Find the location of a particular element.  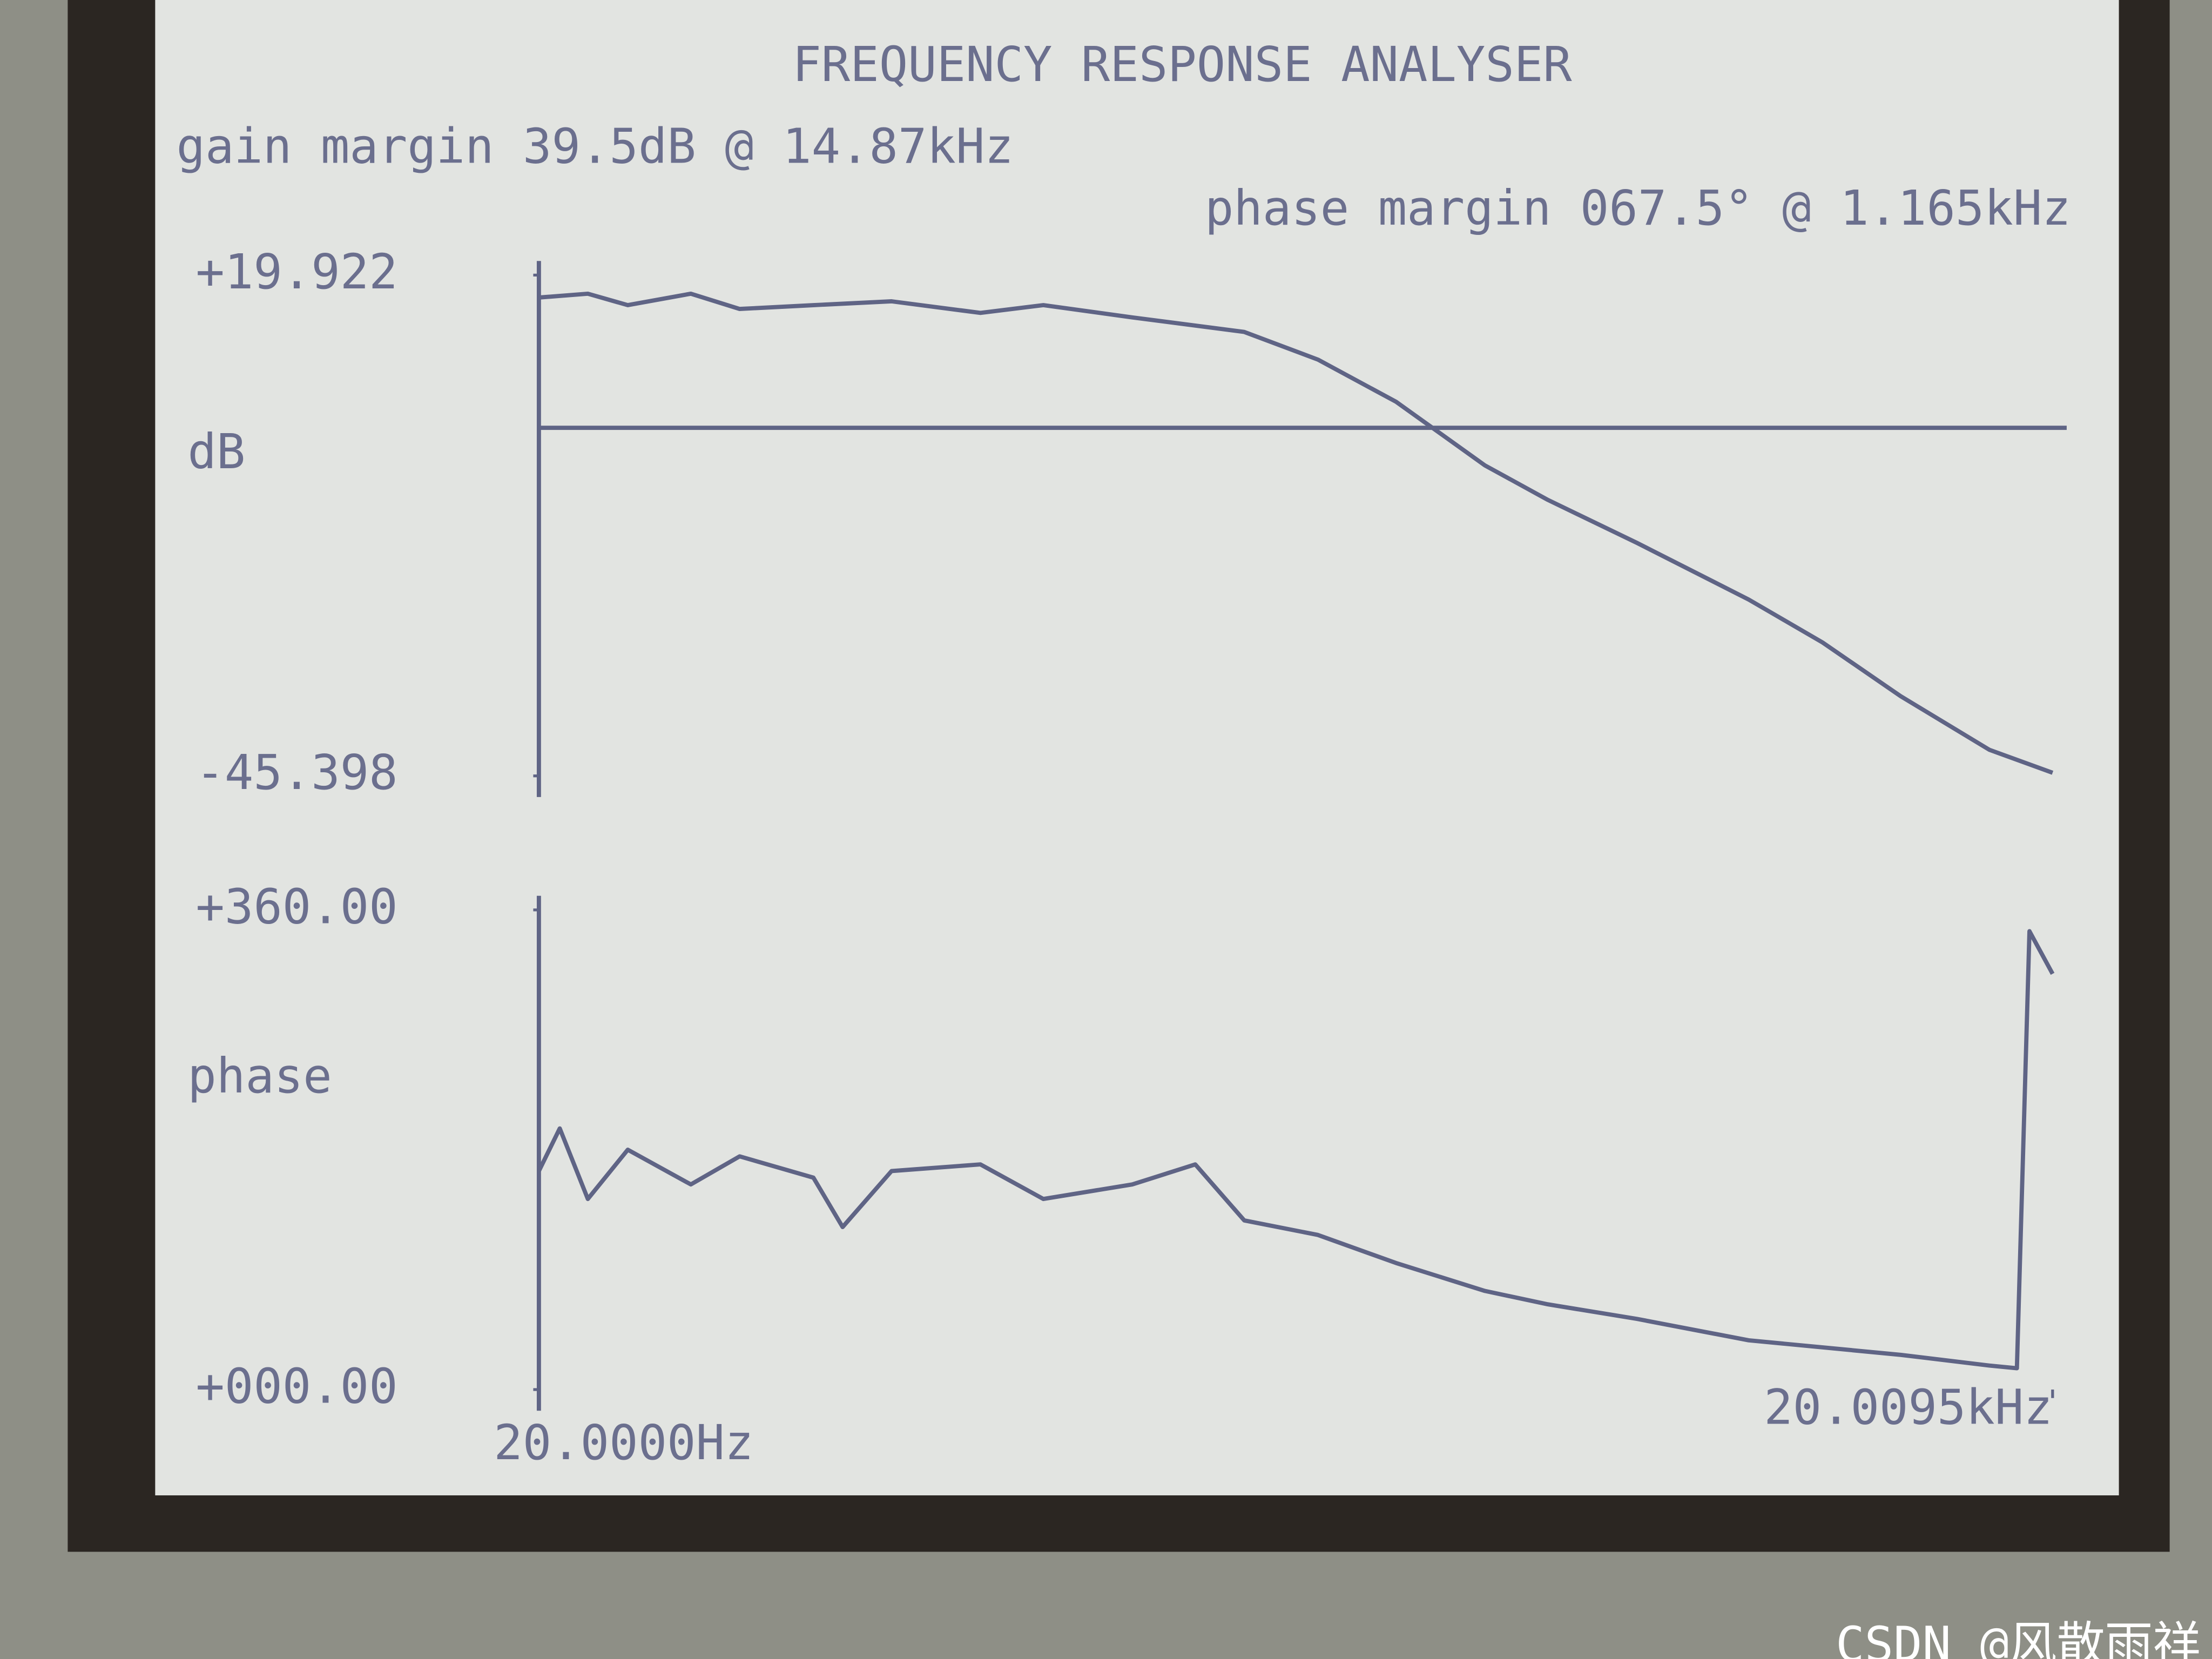

y-tick-label: -45.398 is located at coordinates (296, 772).